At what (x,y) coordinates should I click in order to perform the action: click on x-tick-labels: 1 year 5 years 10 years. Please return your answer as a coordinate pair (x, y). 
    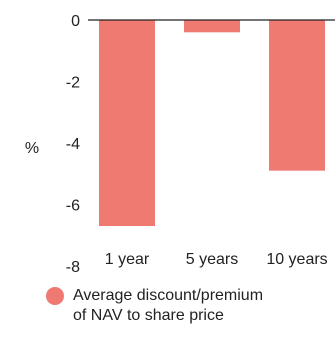
    Looking at the image, I should click on (216, 259).